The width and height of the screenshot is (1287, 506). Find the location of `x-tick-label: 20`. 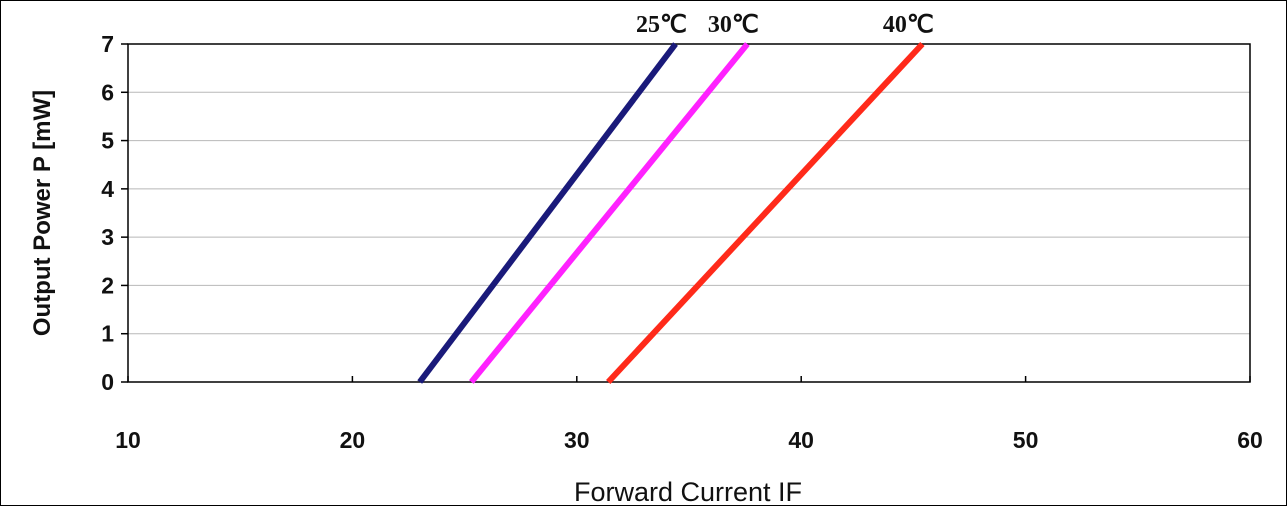

x-tick-label: 20 is located at coordinates (353, 440).